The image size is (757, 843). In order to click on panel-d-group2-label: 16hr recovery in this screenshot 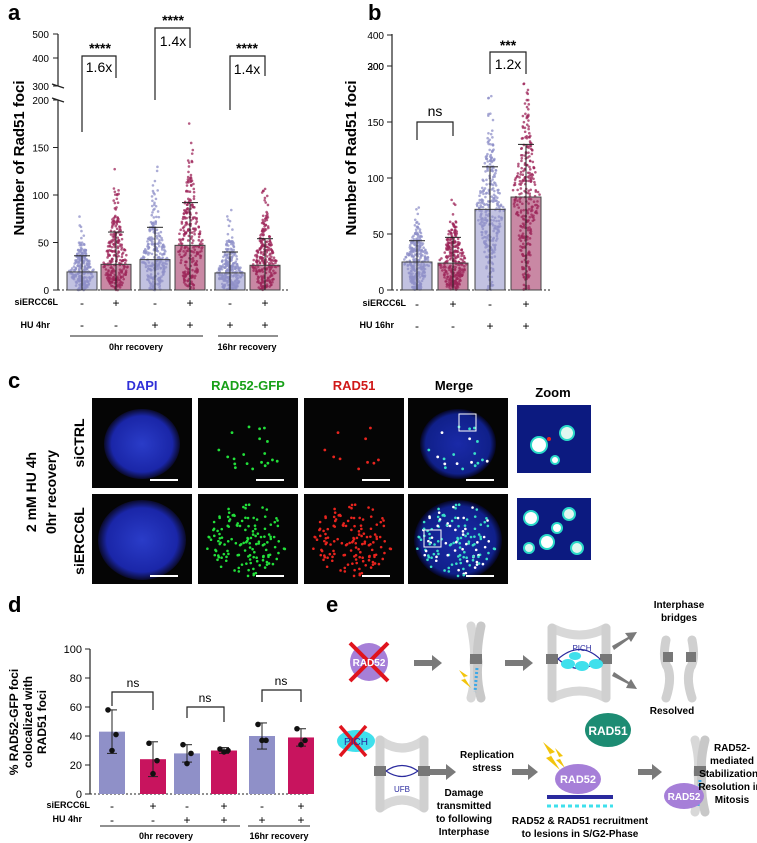, I will do `click(278, 836)`.